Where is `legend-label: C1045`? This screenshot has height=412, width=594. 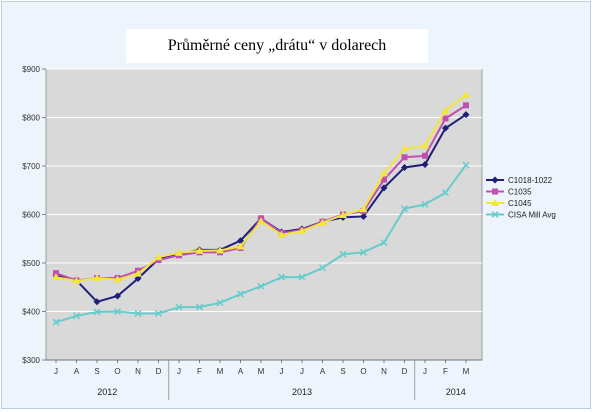
legend-label: C1045 is located at coordinates (520, 203).